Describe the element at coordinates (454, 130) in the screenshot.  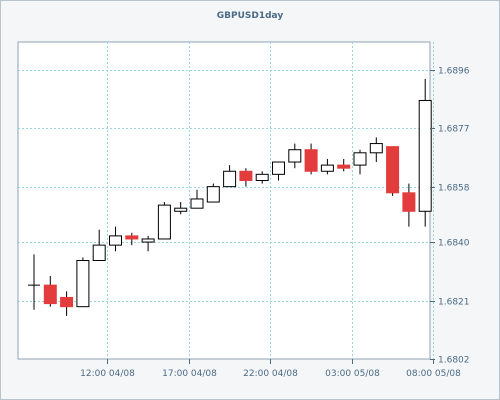
I see `y-tick-label: 1.6877` at that location.